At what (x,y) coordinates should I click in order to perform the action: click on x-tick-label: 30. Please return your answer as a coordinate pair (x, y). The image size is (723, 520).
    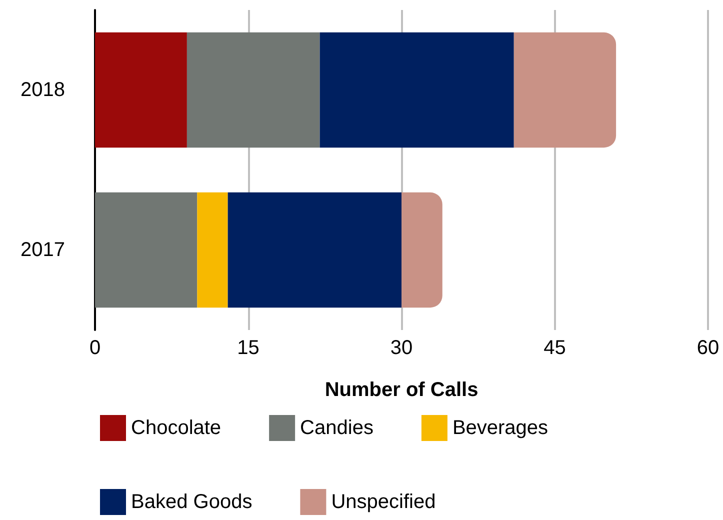
    Looking at the image, I should click on (401, 348).